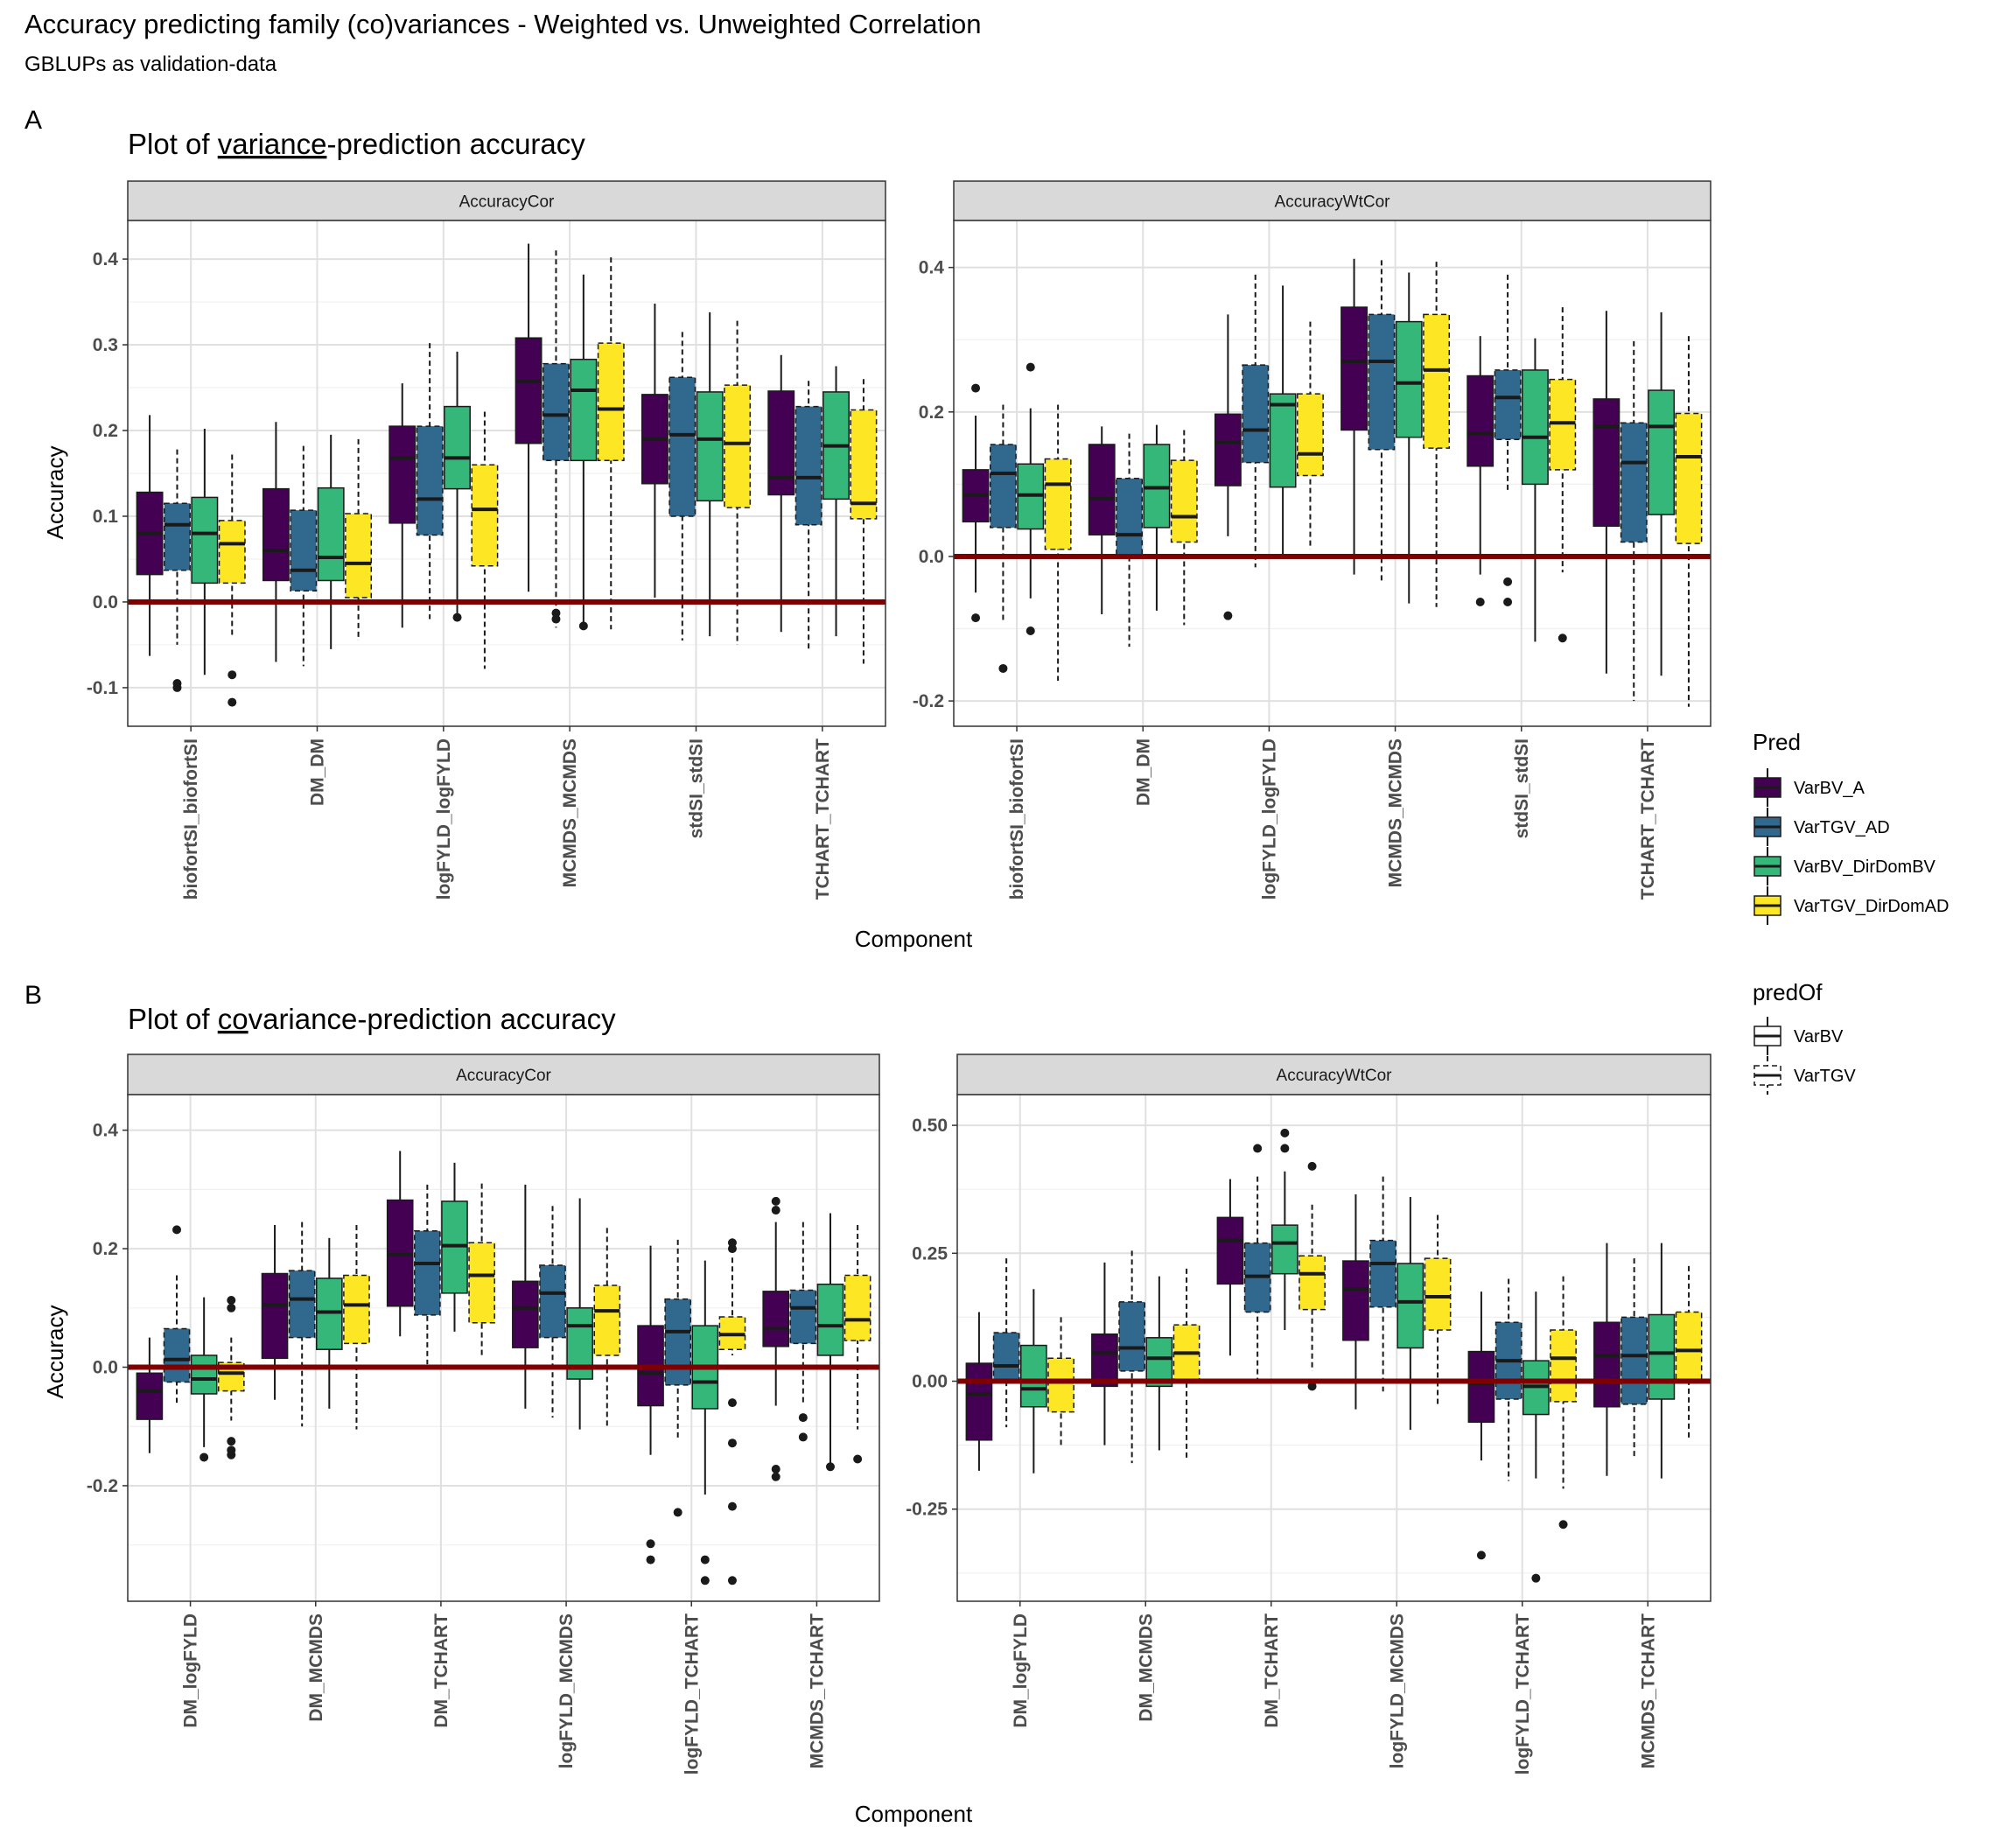 The image size is (2016, 1848). What do you see at coordinates (1777, 742) in the screenshot?
I see `legend-fill-title: Pred` at bounding box center [1777, 742].